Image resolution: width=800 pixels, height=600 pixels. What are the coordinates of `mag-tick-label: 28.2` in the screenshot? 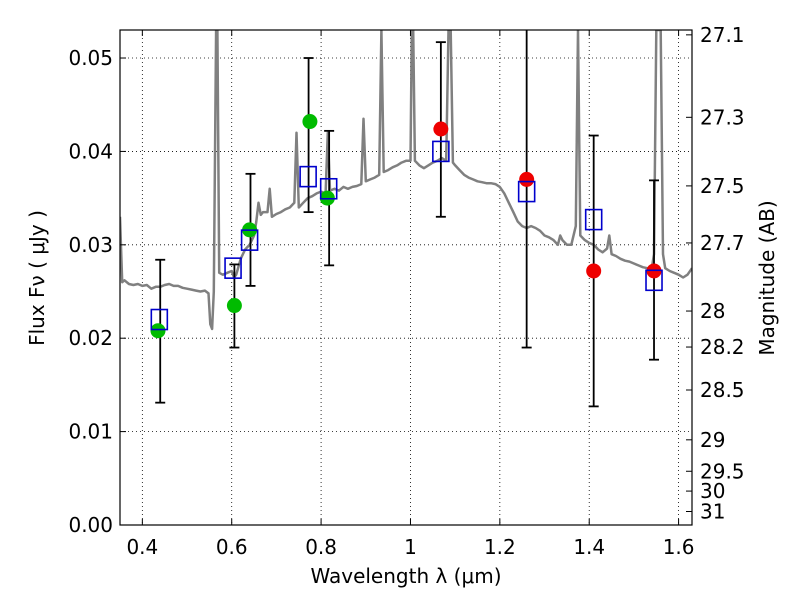 It's located at (722, 347).